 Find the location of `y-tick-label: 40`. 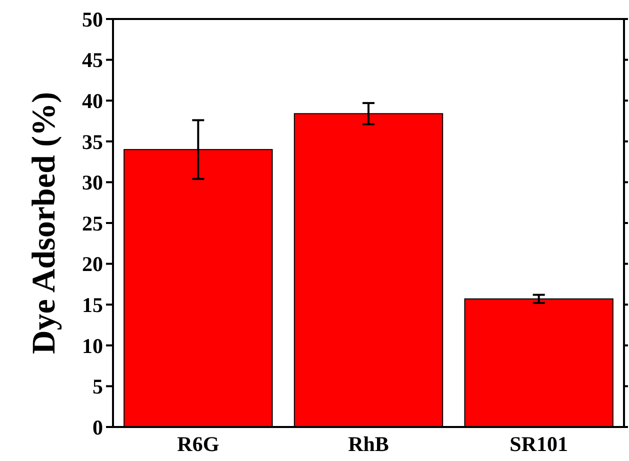

y-tick-label: 40 is located at coordinates (92, 100).